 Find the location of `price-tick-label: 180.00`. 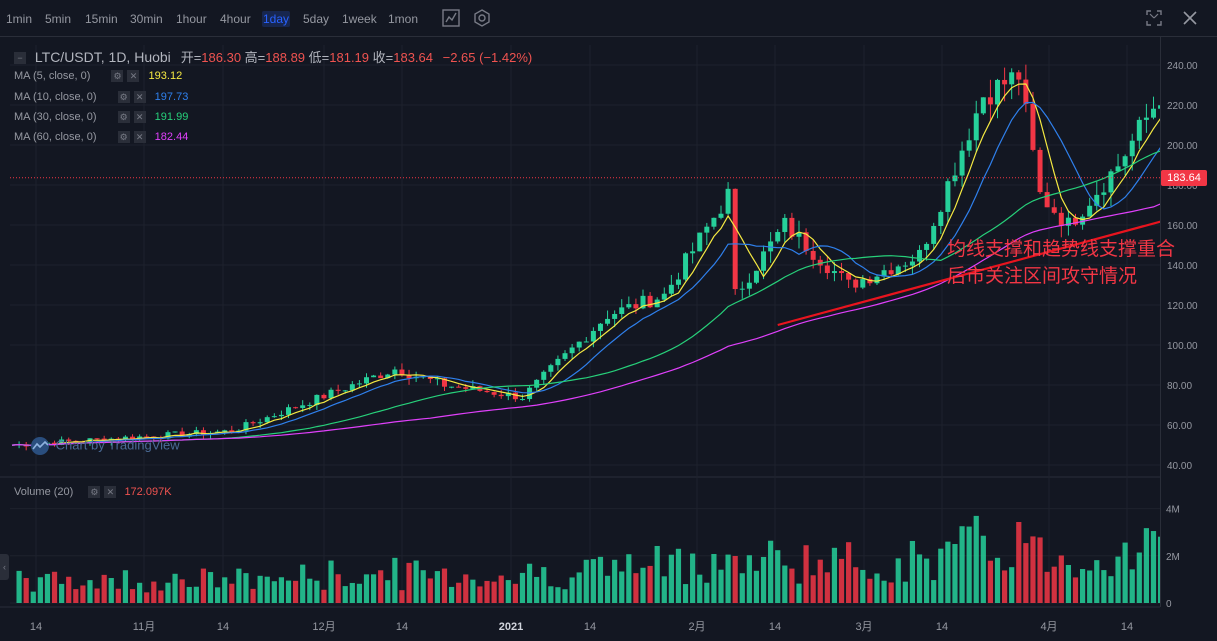

price-tick-label: 180.00 is located at coordinates (1182, 186).